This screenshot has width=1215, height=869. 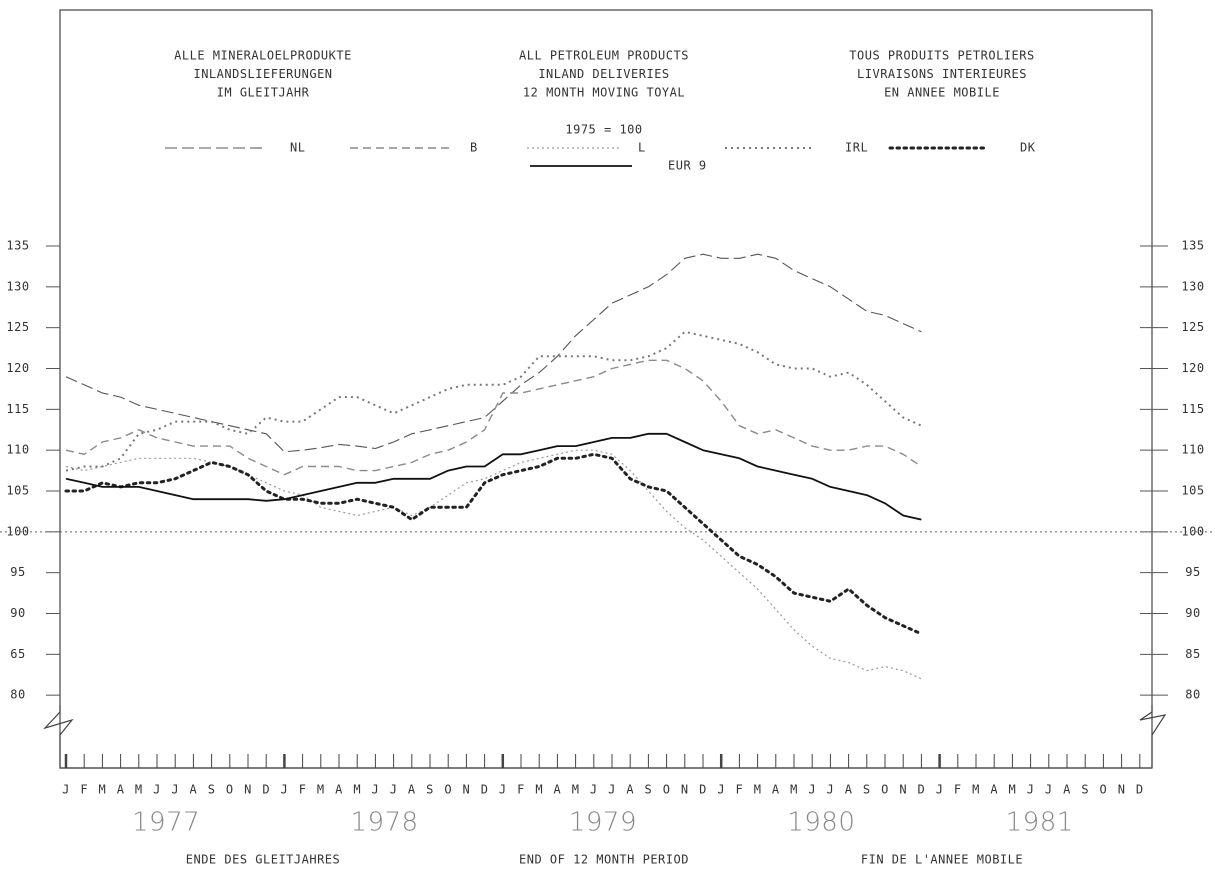 I want to click on y2-tick-label: 130, so click(x=1192, y=286).